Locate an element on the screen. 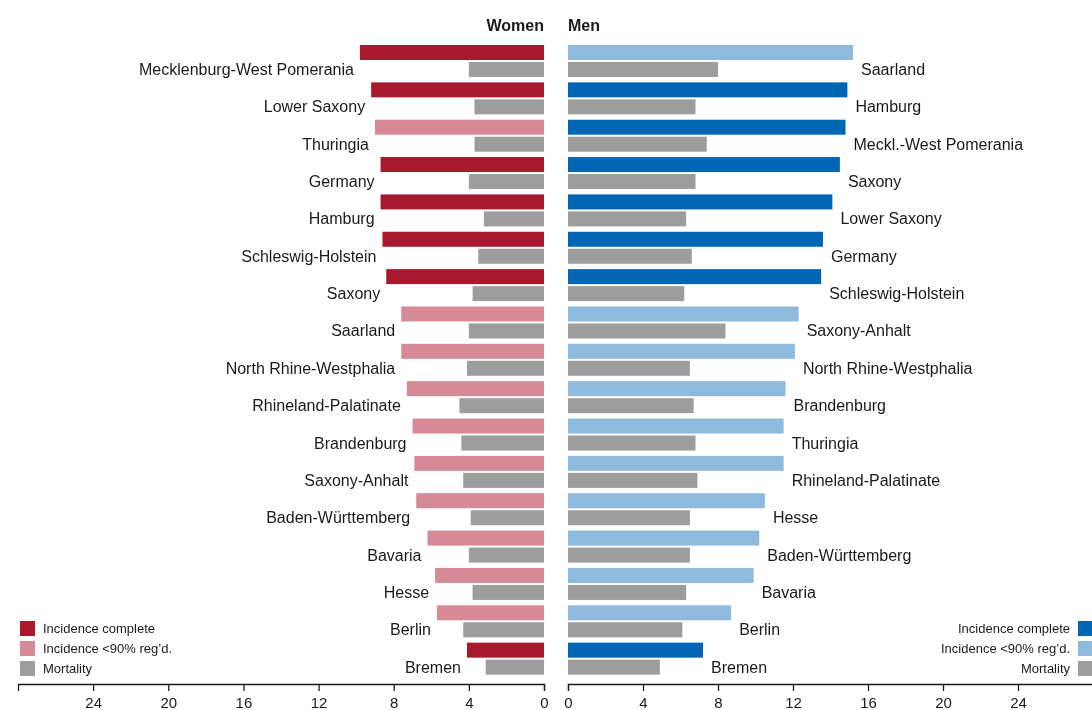 This screenshot has width=1092, height=710. y-tick-label: Bremen is located at coordinates (432, 667).